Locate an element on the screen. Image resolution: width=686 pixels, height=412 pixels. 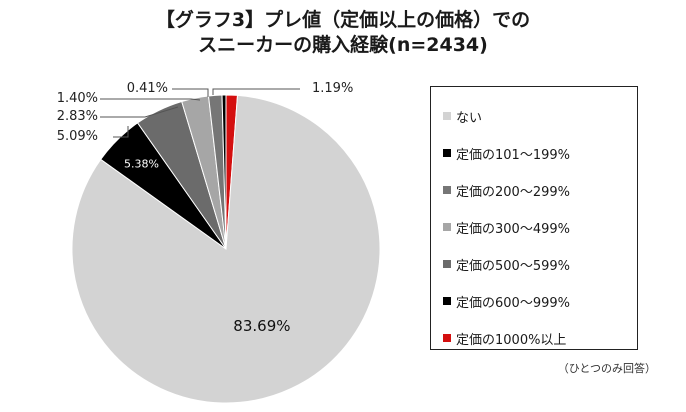
legend-label: 定価の300～499% is located at coordinates (513, 229).